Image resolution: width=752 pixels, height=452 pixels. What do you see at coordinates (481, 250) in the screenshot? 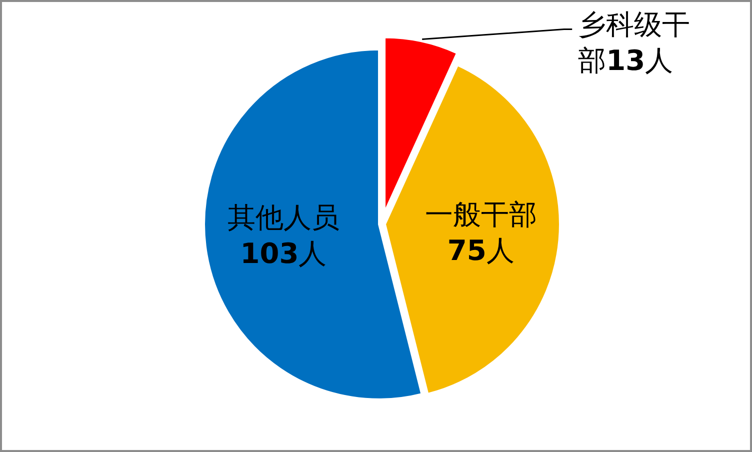
I see `data-label: 75人` at bounding box center [481, 250].